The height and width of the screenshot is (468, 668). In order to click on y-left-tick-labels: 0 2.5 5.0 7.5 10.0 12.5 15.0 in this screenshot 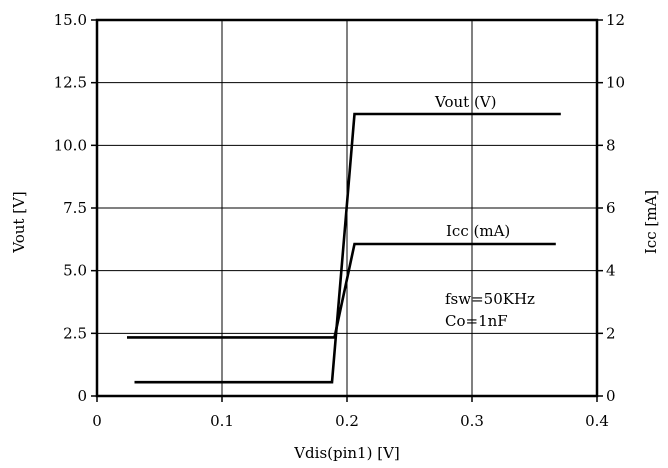, I will do `click(70, 208)`.